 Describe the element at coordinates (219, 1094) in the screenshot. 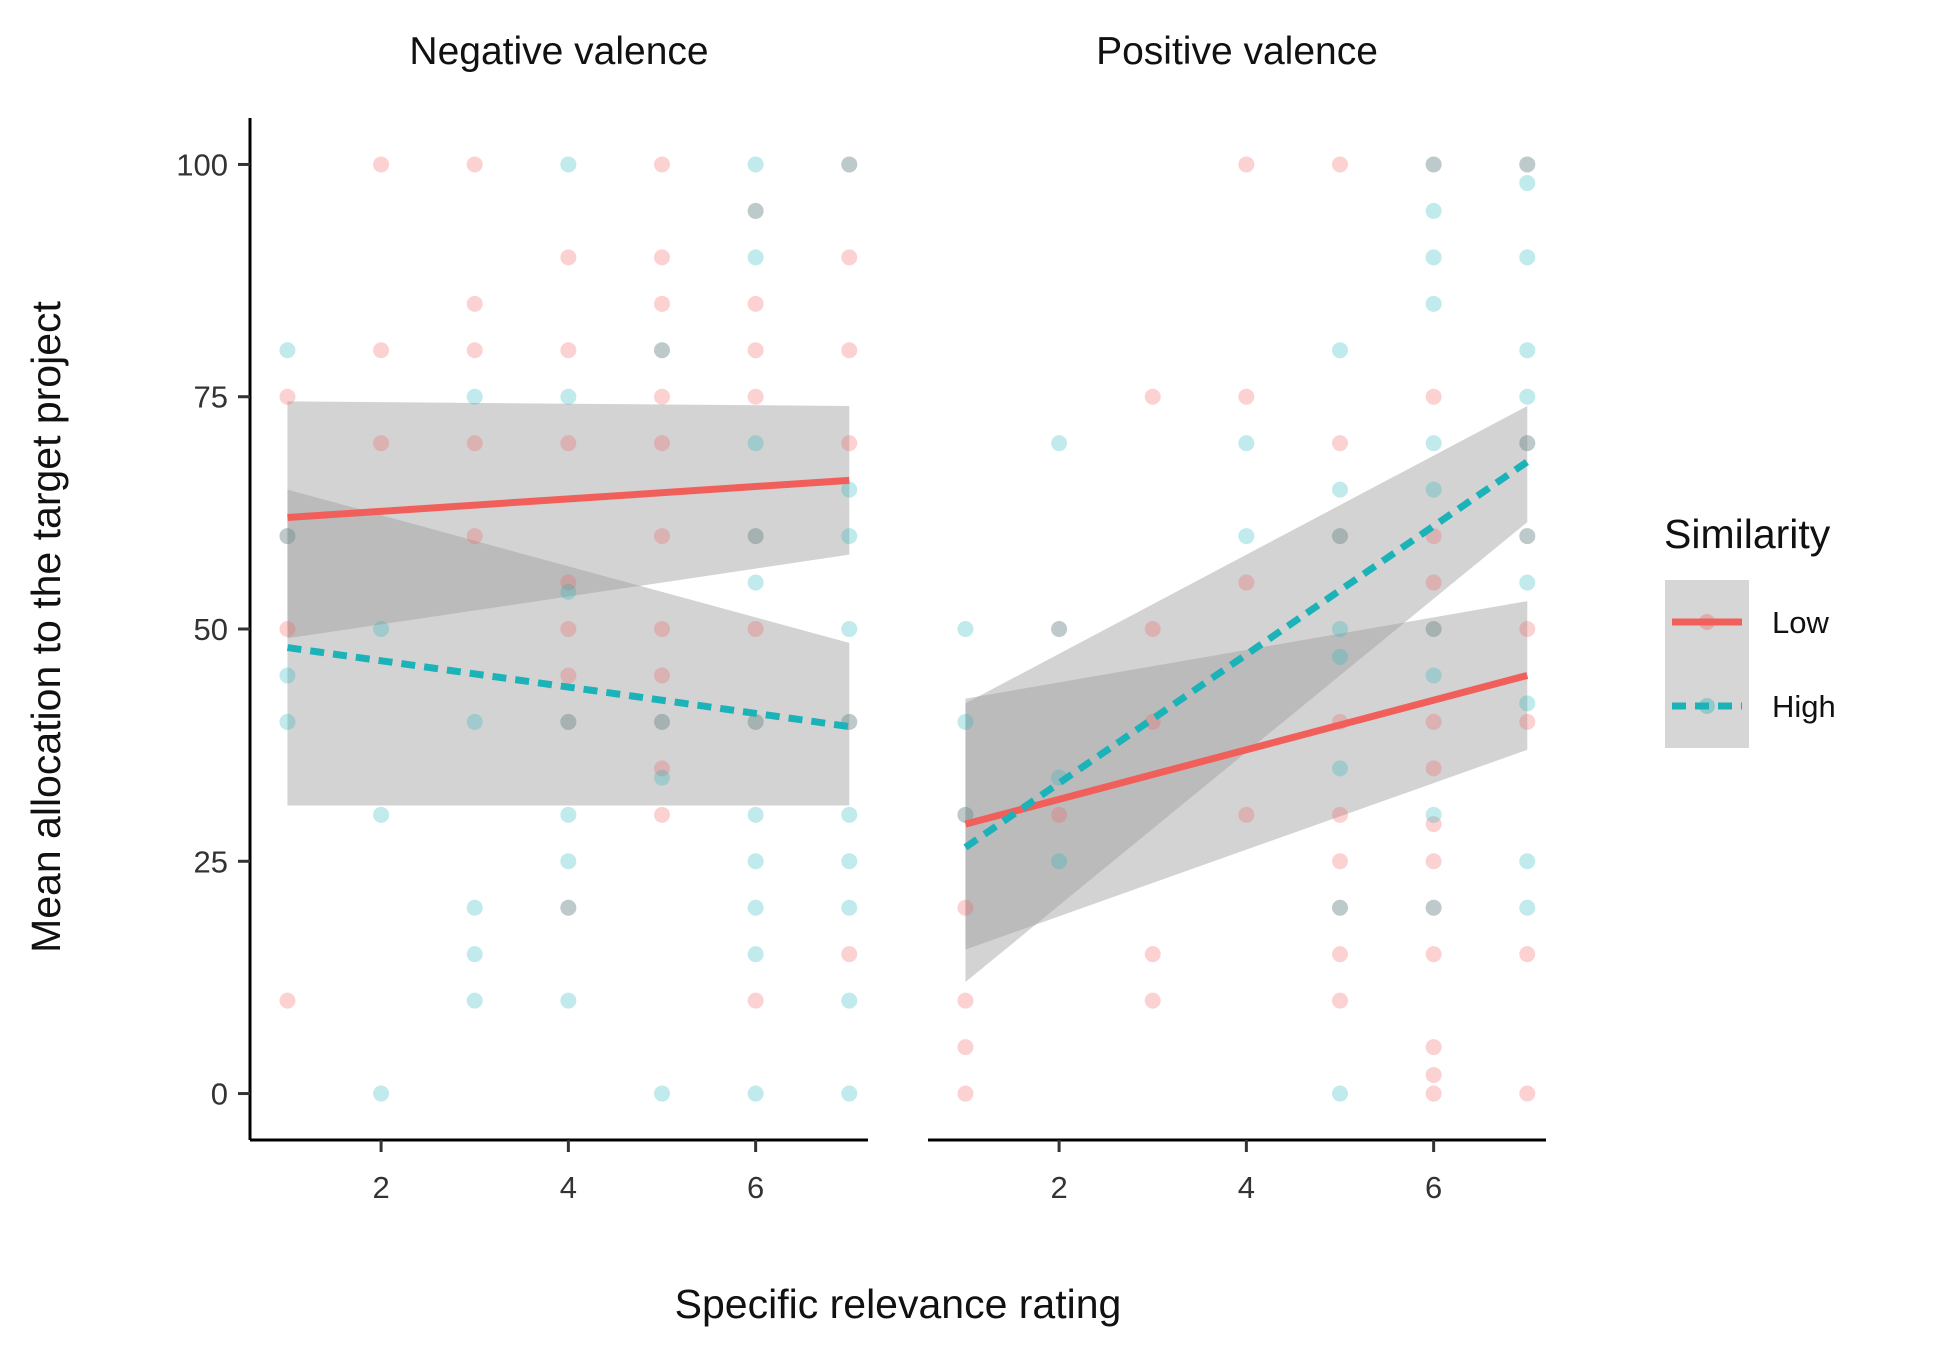

I see `y-tick-label: 0` at that location.